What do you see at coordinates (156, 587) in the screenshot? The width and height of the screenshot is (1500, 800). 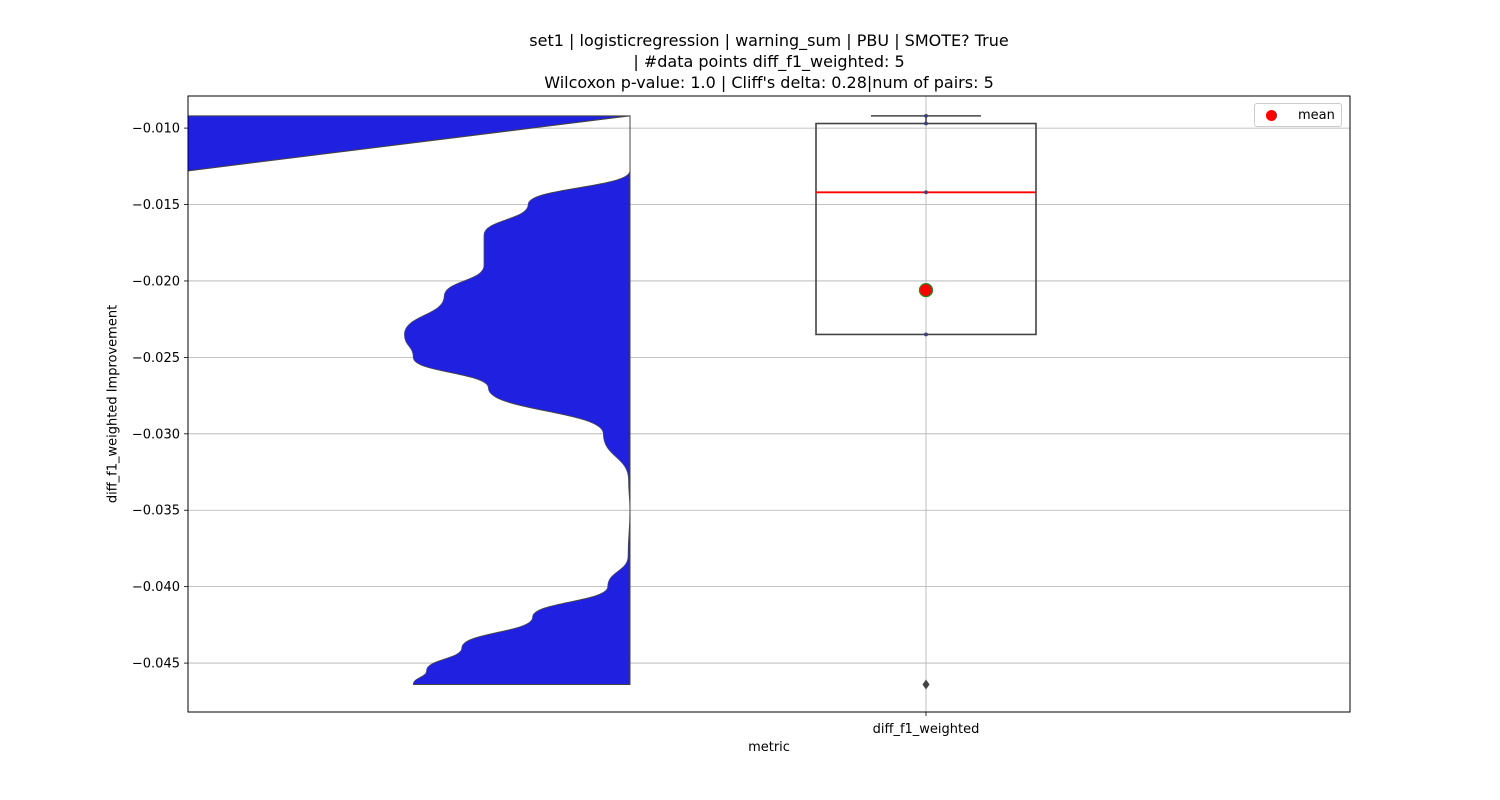 I see `y-tick-label: −0.040` at bounding box center [156, 587].